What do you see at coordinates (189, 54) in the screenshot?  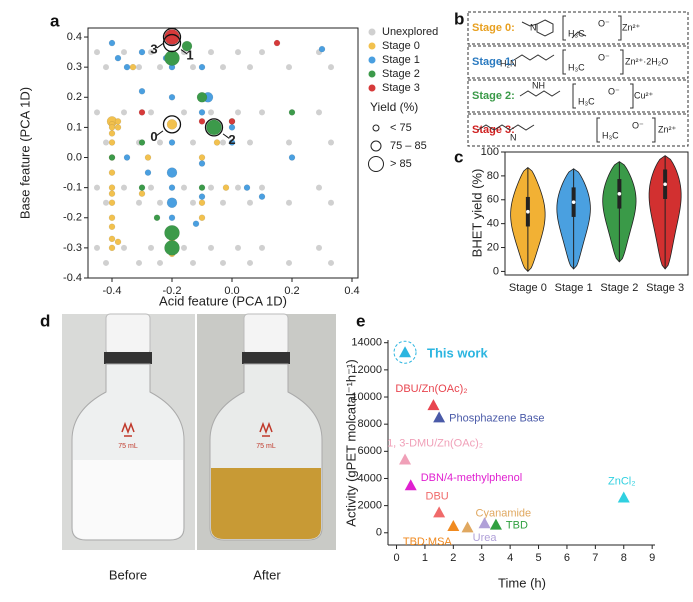 I see `annotation-label: 1` at bounding box center [189, 54].